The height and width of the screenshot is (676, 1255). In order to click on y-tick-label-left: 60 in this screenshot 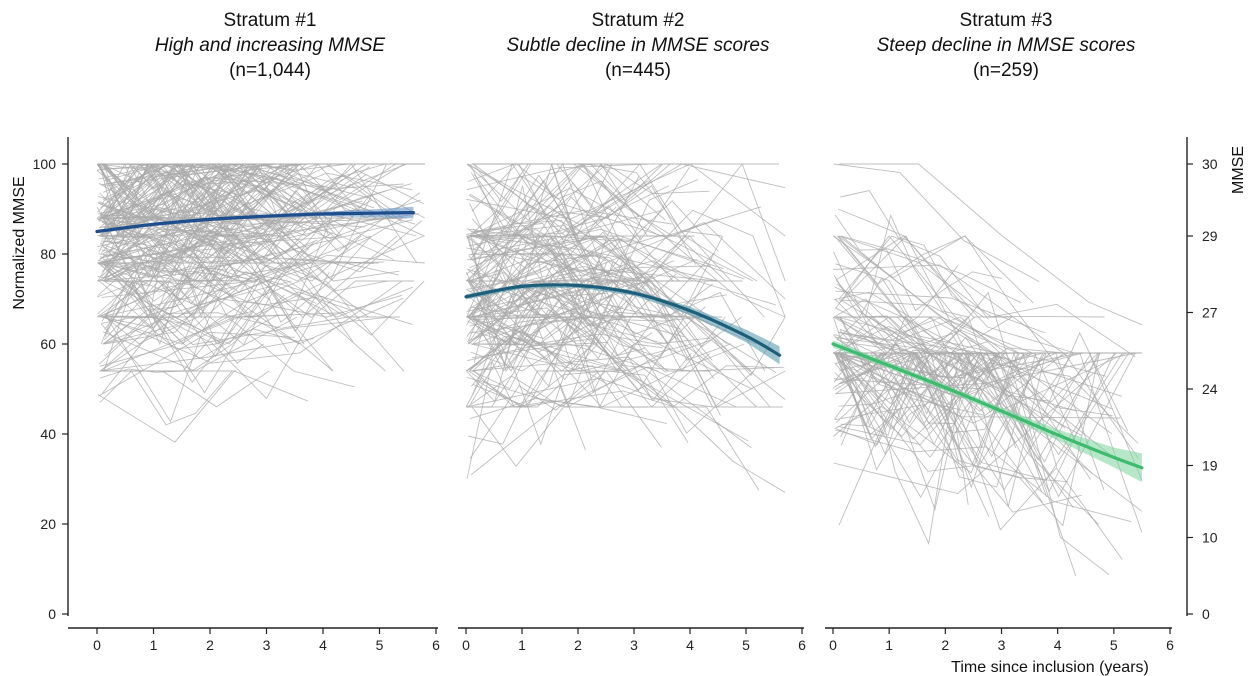, I will do `click(48, 344)`.